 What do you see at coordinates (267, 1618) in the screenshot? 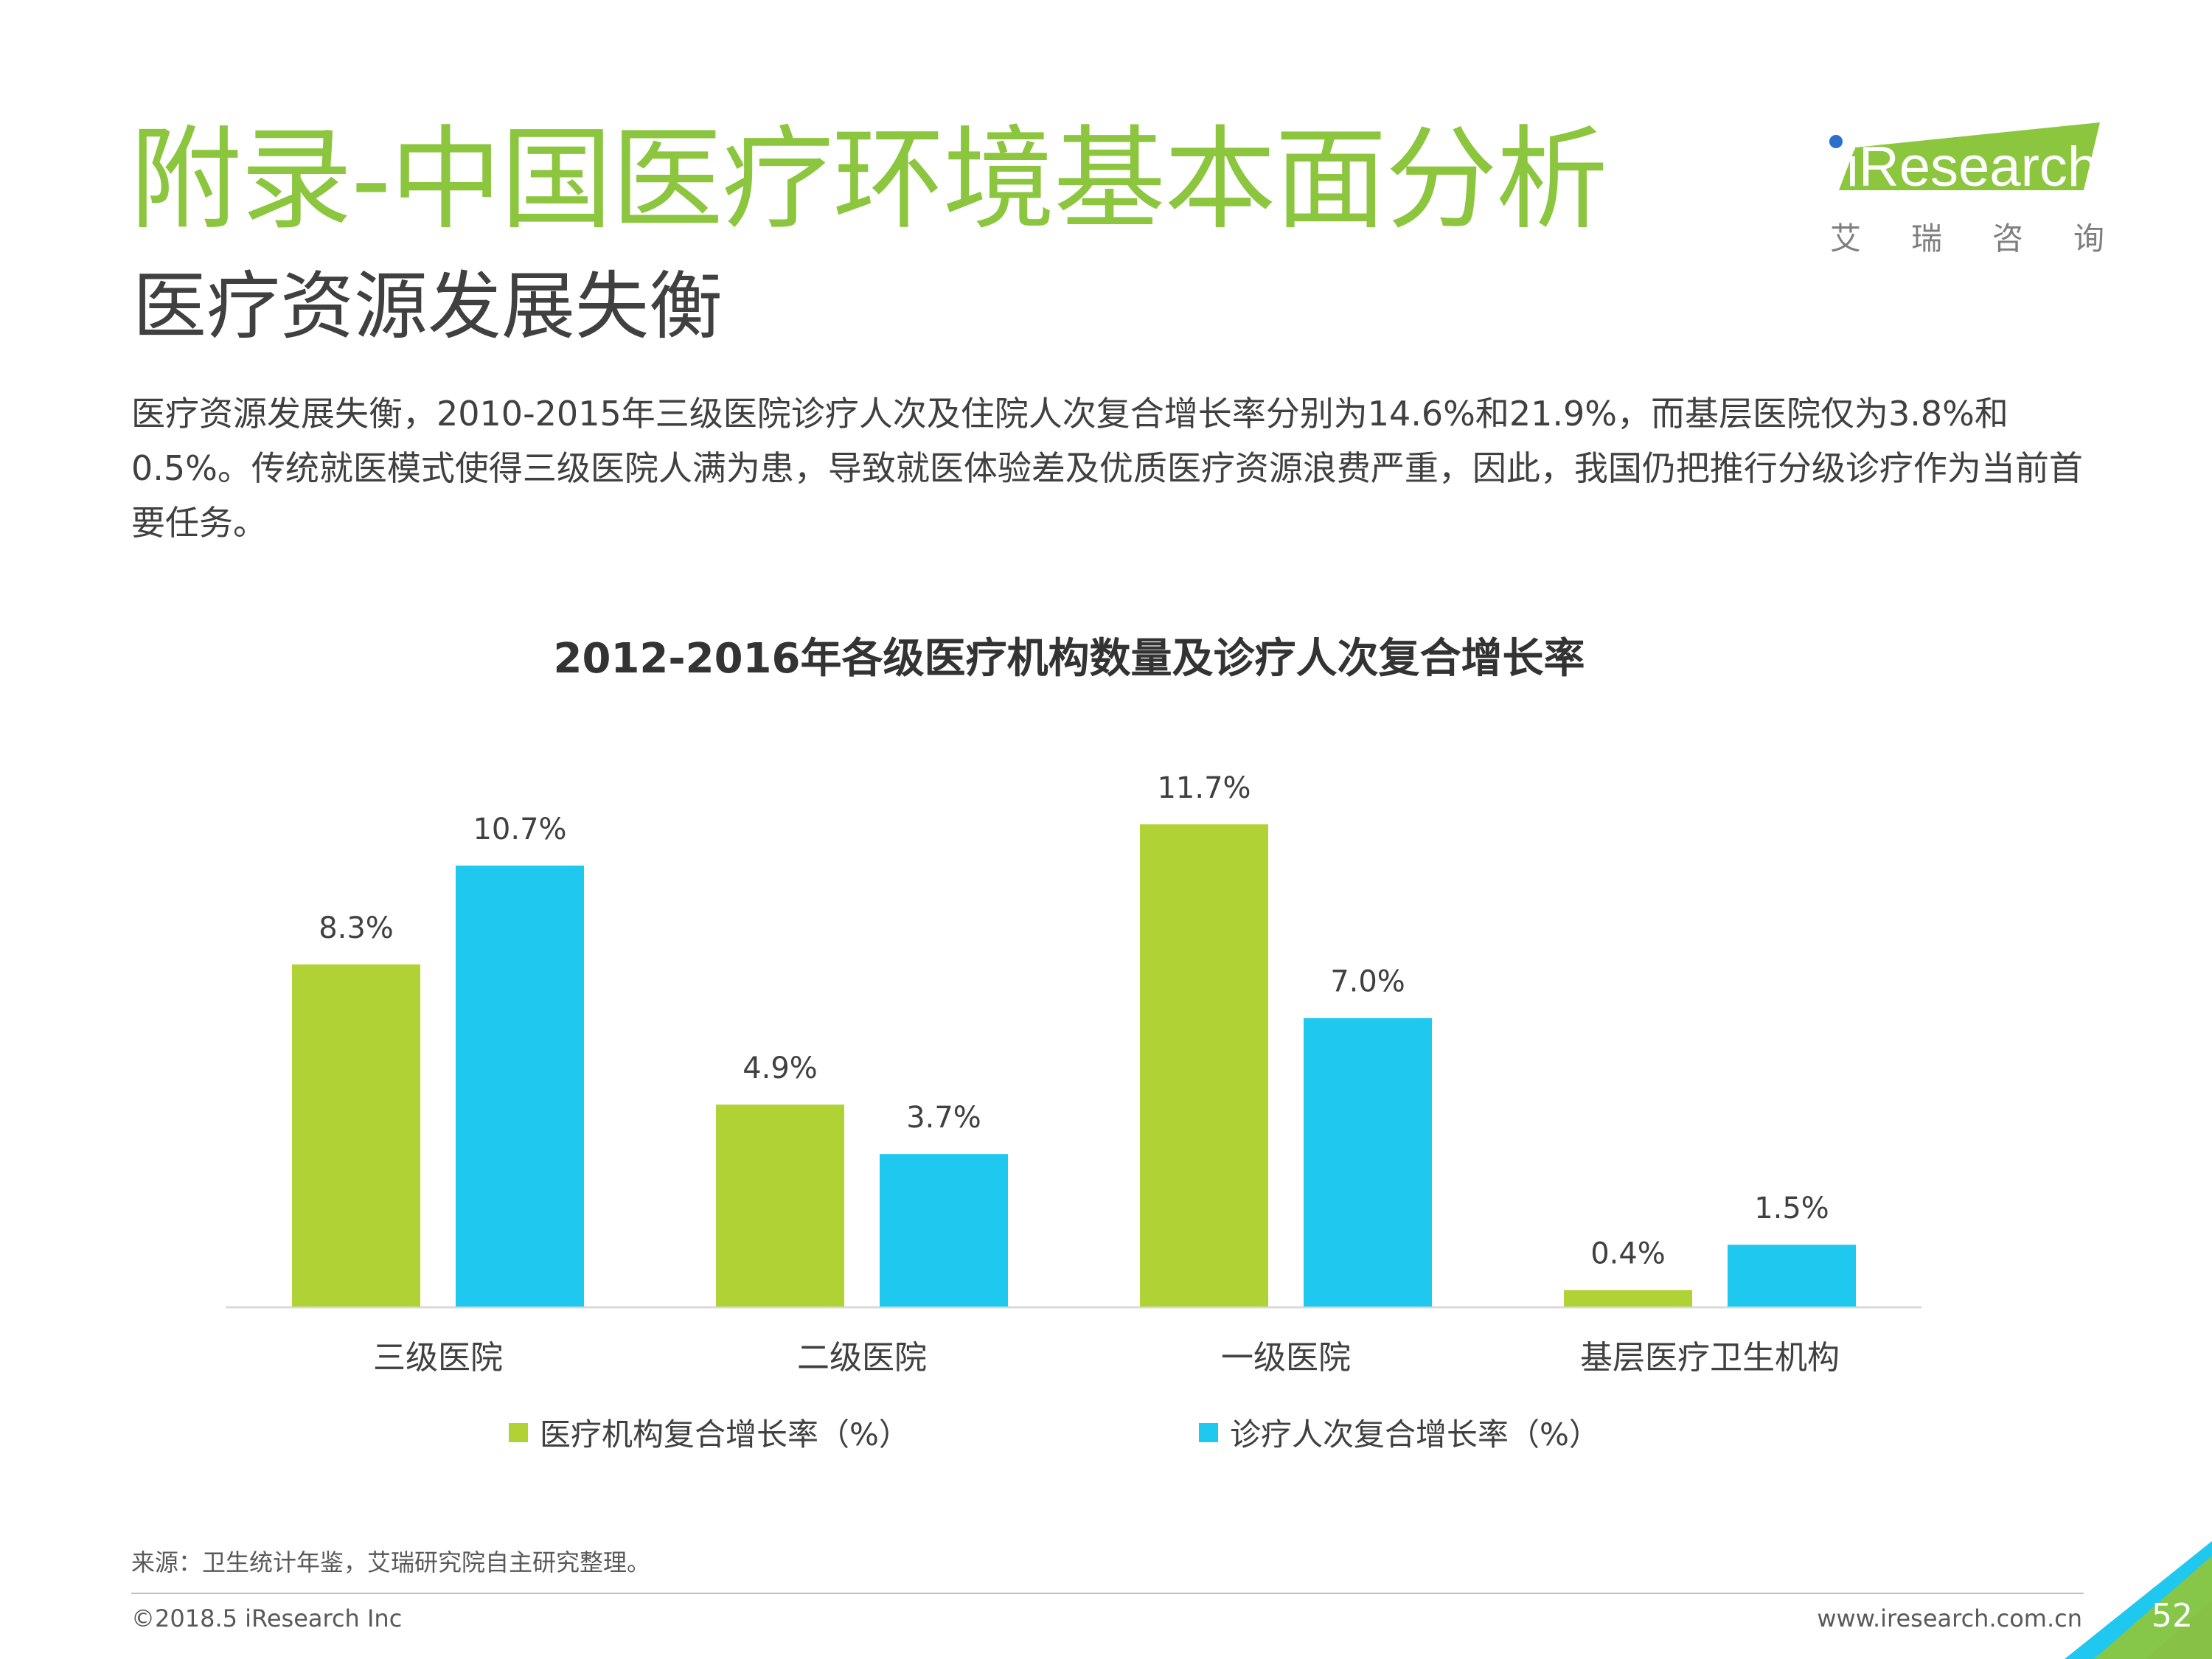
I see `copyright-text: ©2018.5 iResearch Inc` at bounding box center [267, 1618].